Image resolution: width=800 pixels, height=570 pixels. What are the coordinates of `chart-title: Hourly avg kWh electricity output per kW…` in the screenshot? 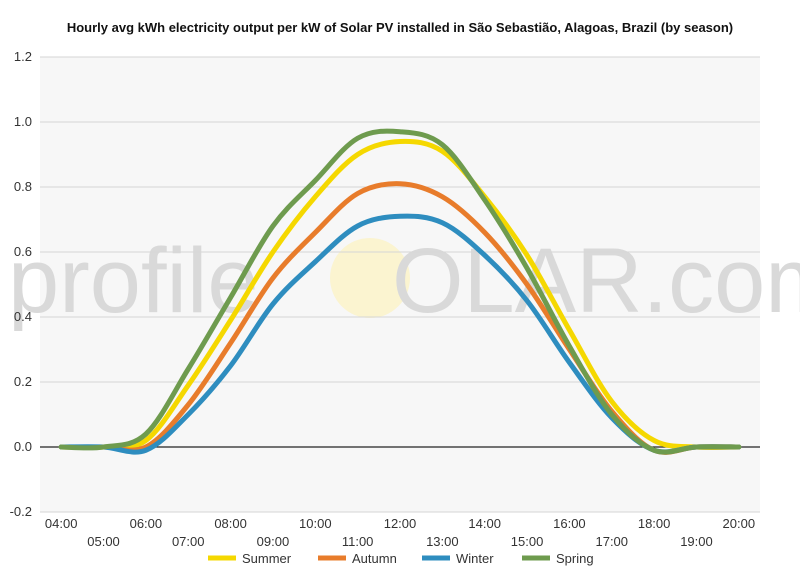 It's located at (400, 27).